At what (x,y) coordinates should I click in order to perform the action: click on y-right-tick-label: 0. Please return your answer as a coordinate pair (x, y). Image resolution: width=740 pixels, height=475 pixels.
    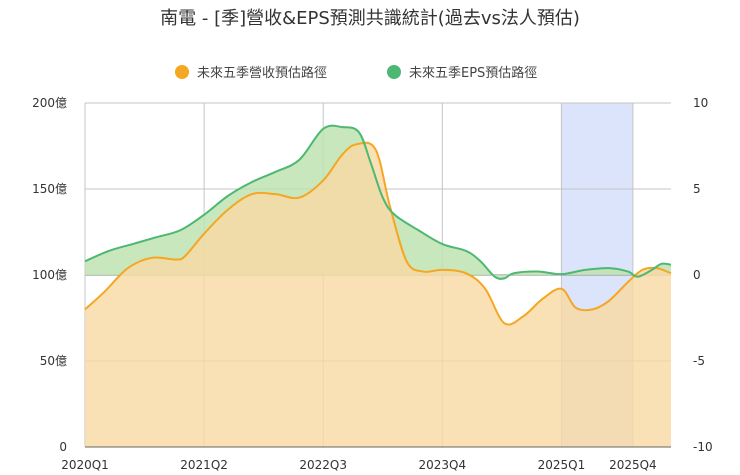
    Looking at the image, I should click on (697, 275).